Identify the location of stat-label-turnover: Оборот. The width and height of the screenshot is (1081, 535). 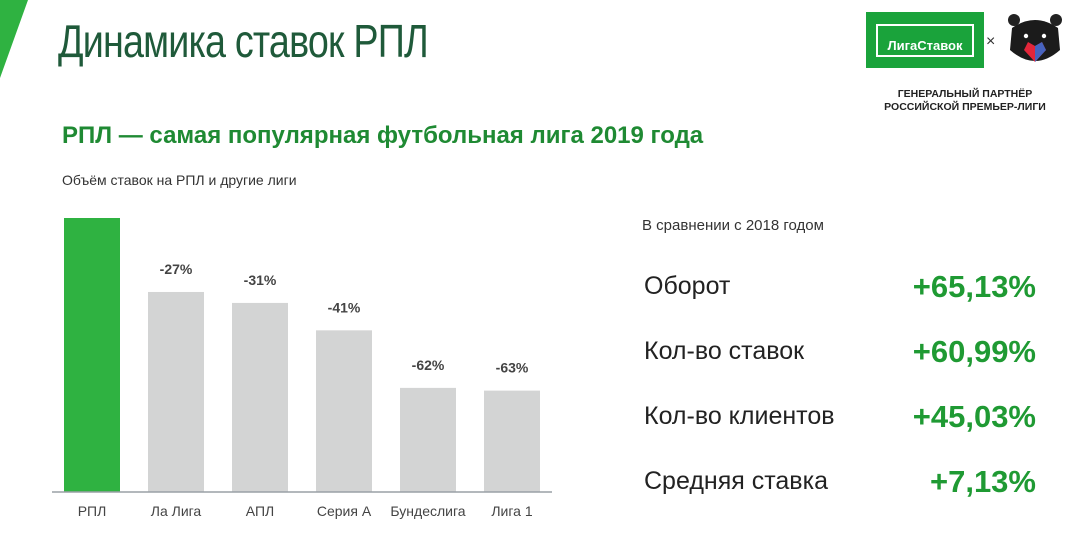
(687, 286).